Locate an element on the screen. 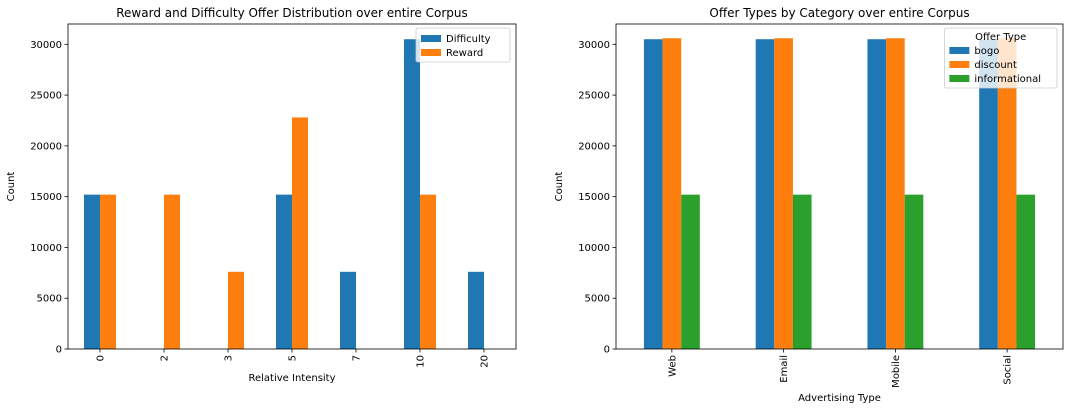 The image size is (1071, 414). bar-bogo-email is located at coordinates (765, 194).